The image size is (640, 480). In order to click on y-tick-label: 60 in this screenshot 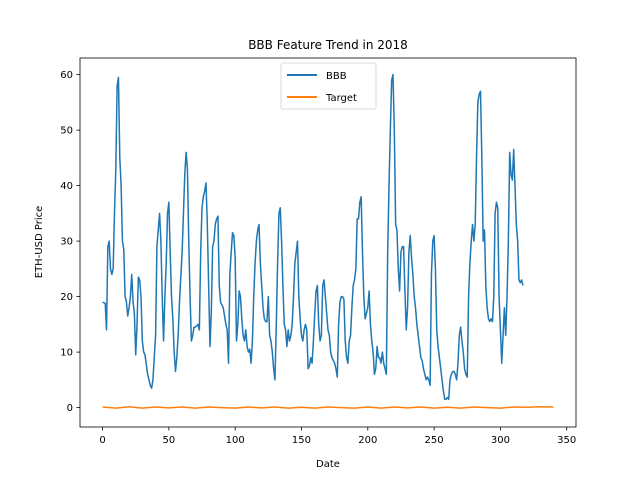, I will do `click(66, 75)`.